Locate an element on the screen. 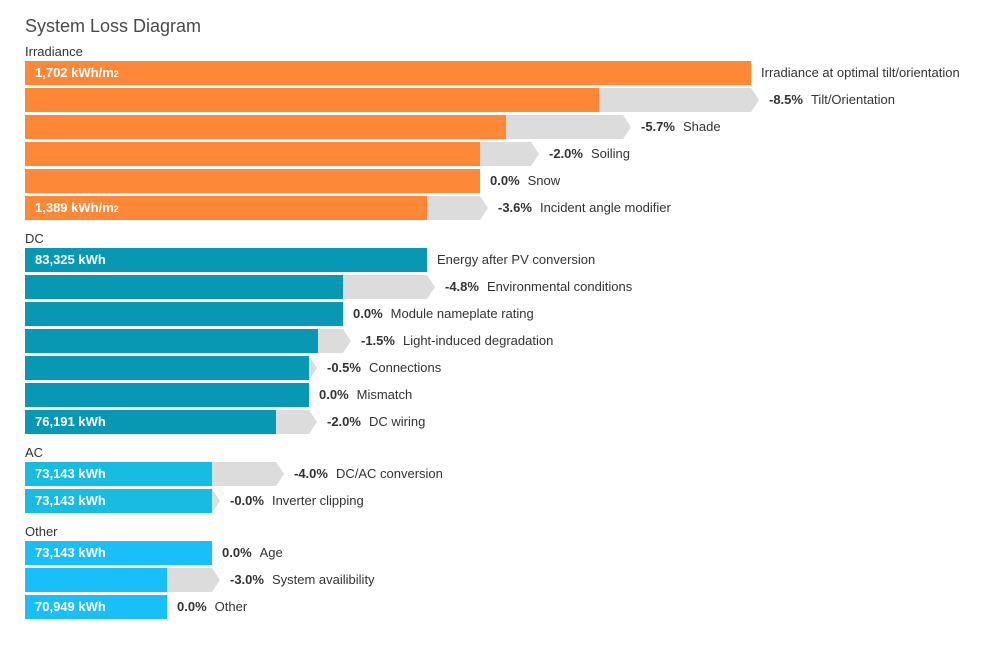  row-label: 0.0% Module nameplate rating is located at coordinates (443, 314).